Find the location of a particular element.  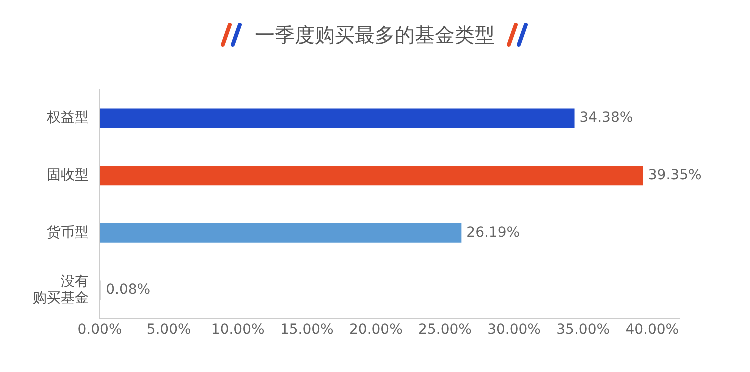

x-tick-label: 20.00% is located at coordinates (376, 330).